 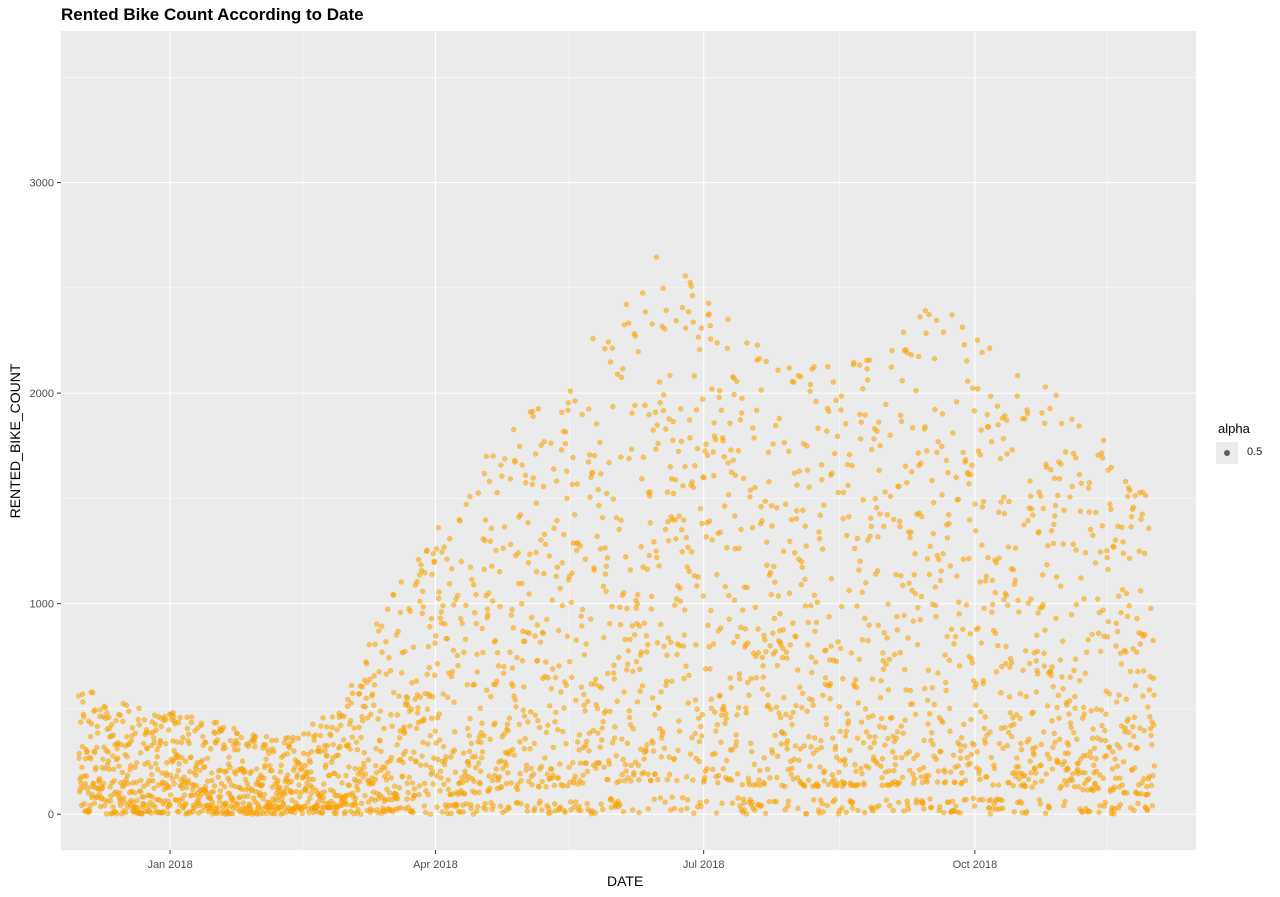 What do you see at coordinates (15, 441) in the screenshot?
I see `y-axis-title: RENTED_BIKE_COUNT` at bounding box center [15, 441].